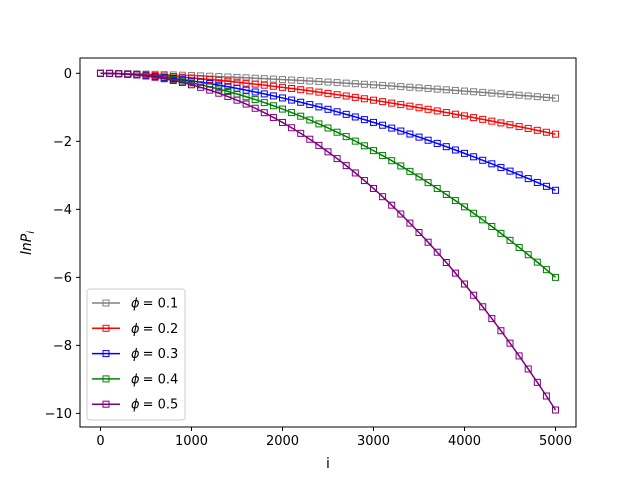 This screenshot has width=640, height=480. Describe the element at coordinates (334, 438) in the screenshot. I see `x-axis: 0 1000 2000 3000 4000 5000` at that location.